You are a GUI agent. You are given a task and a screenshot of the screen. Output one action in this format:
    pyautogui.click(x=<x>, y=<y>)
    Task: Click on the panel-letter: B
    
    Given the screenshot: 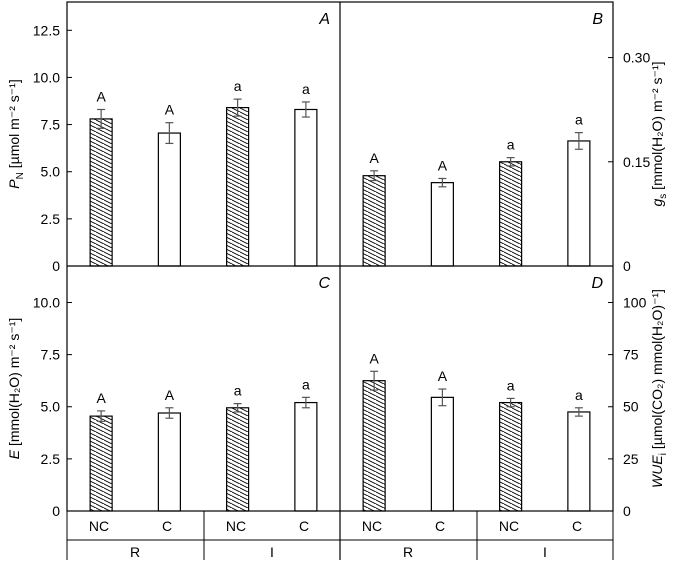 What is the action you would take?
    pyautogui.click(x=597, y=19)
    